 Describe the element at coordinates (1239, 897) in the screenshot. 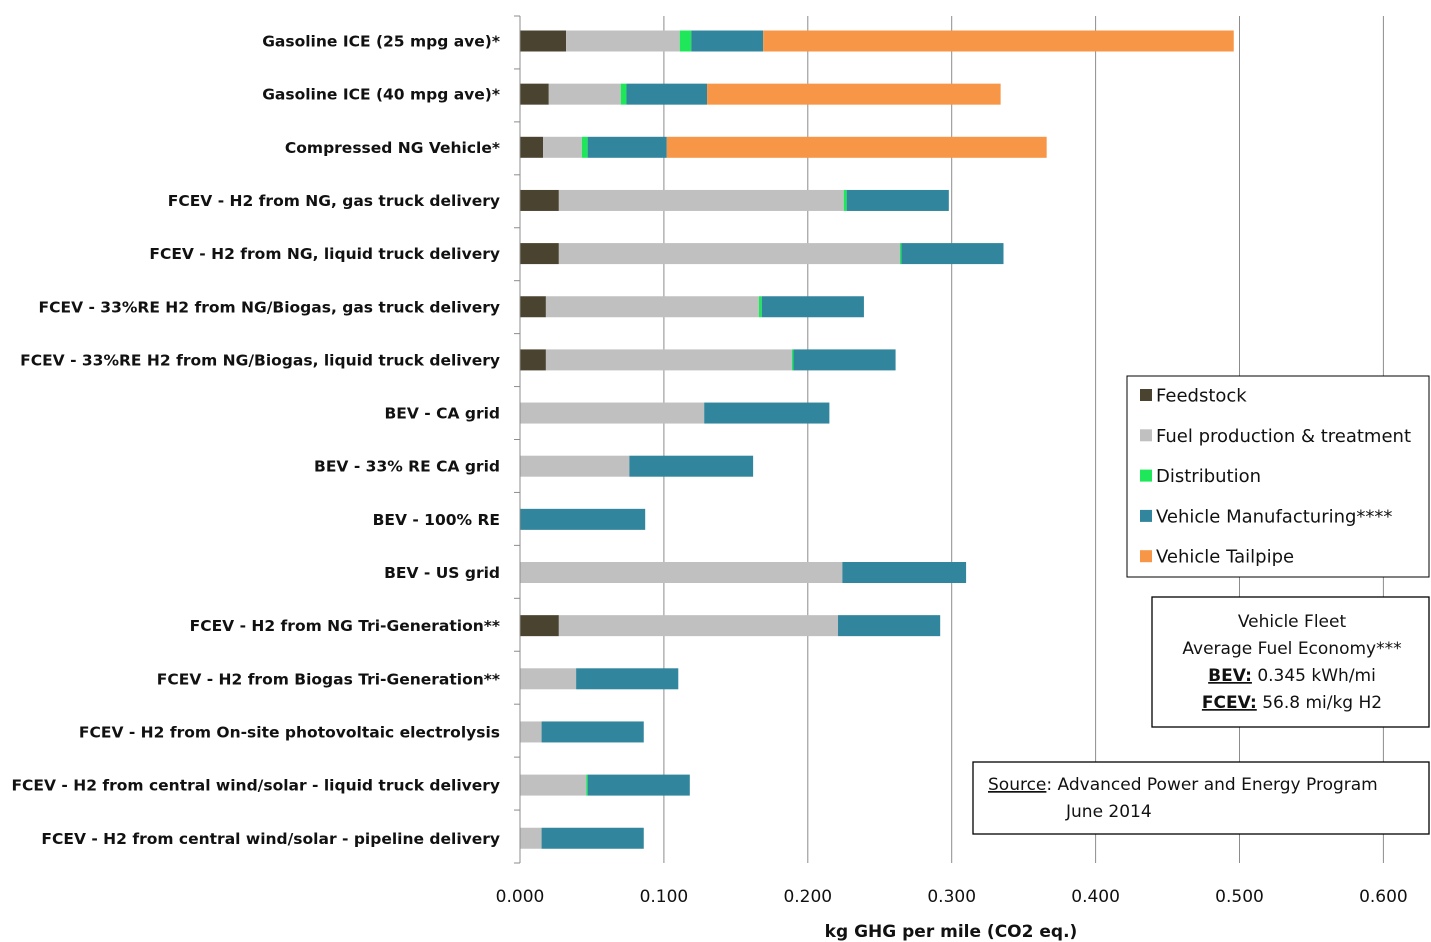

I see `x-tick-label: 0.500` at that location.